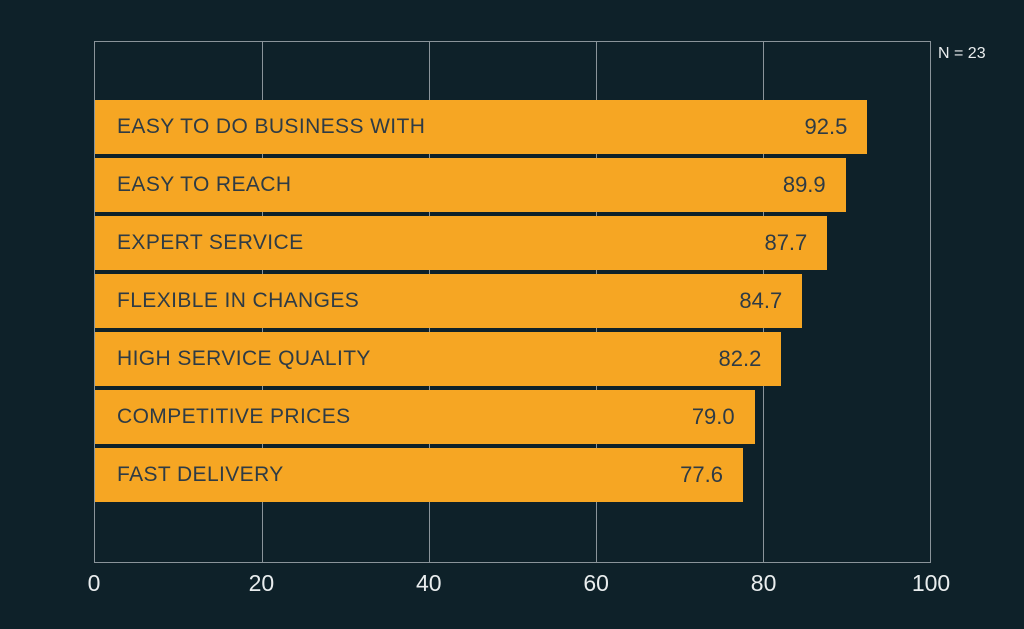  I want to click on bar-category-label: HIGH SERVICE QUALITY, so click(244, 358).